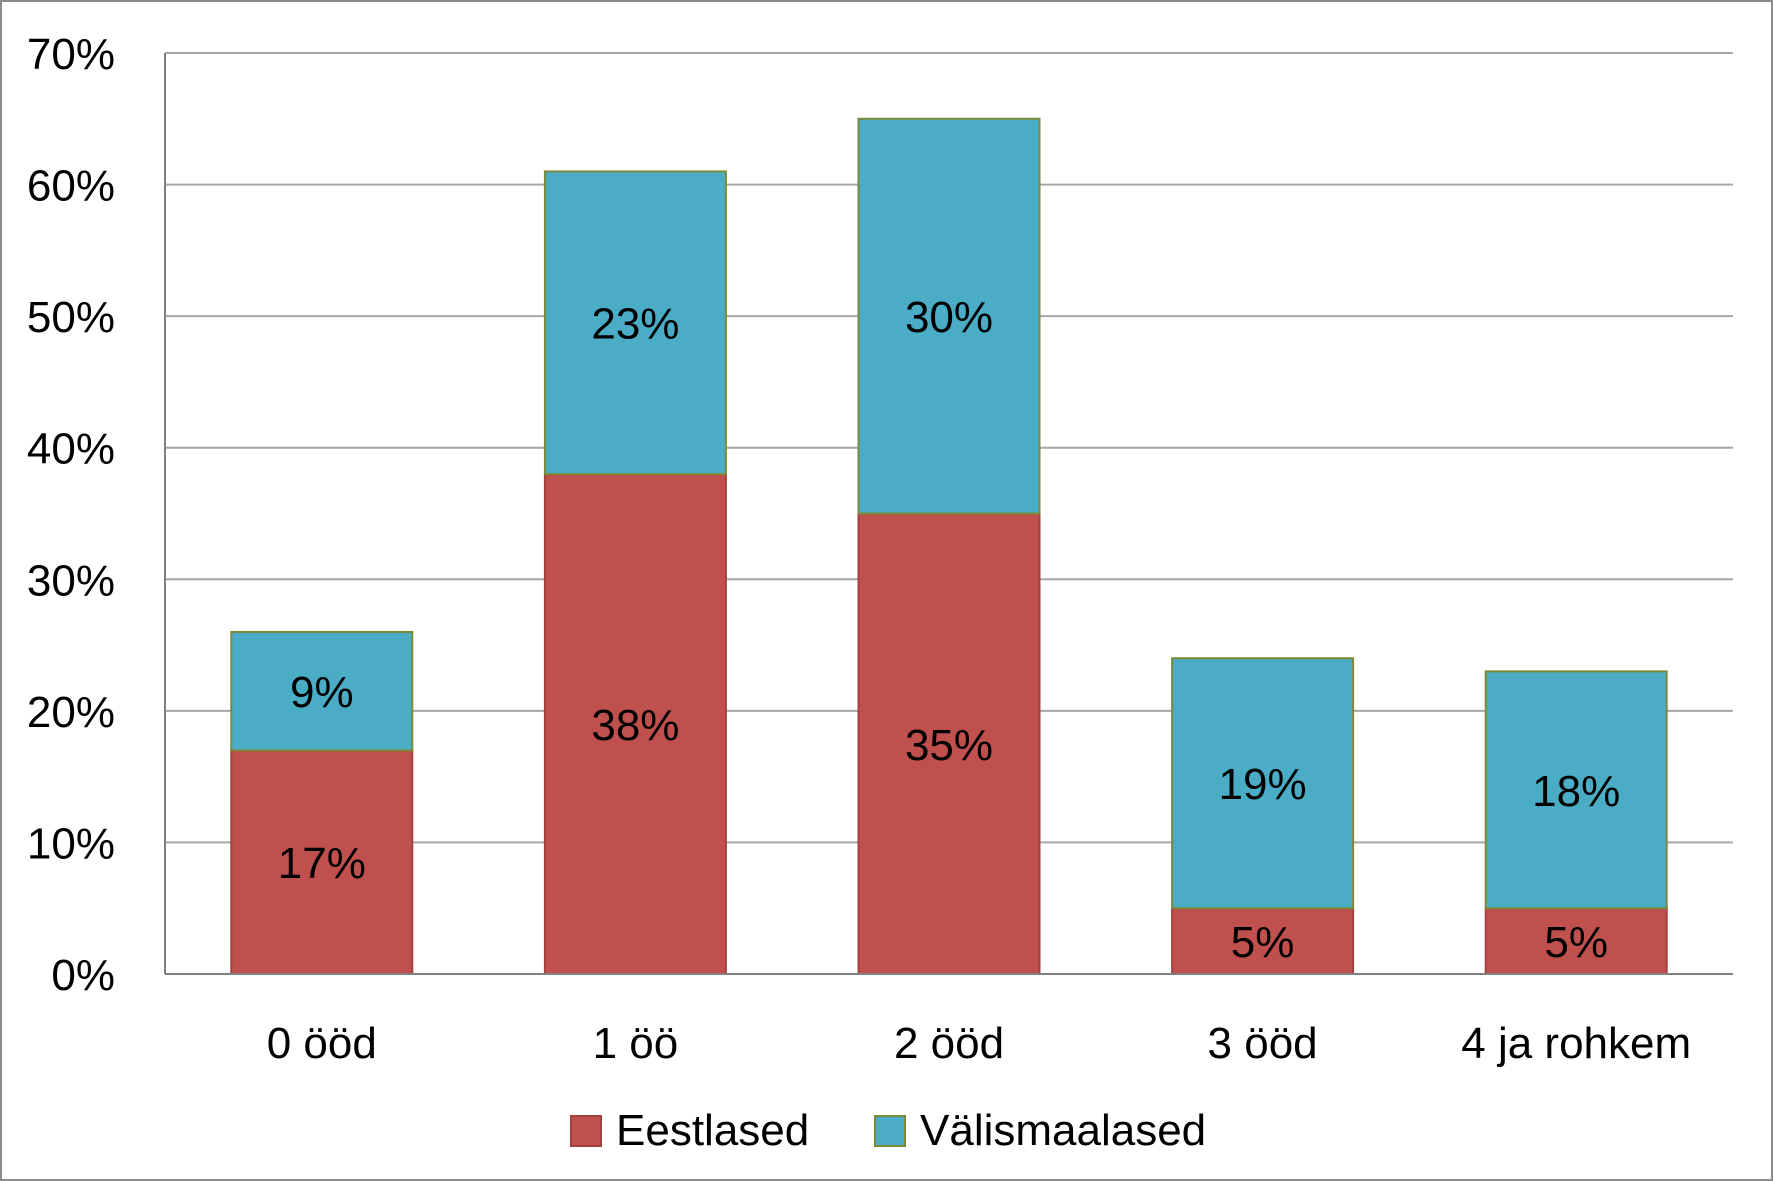 The width and height of the screenshot is (1773, 1181). I want to click on x-category-label: 2 ööd, so click(949, 1043).